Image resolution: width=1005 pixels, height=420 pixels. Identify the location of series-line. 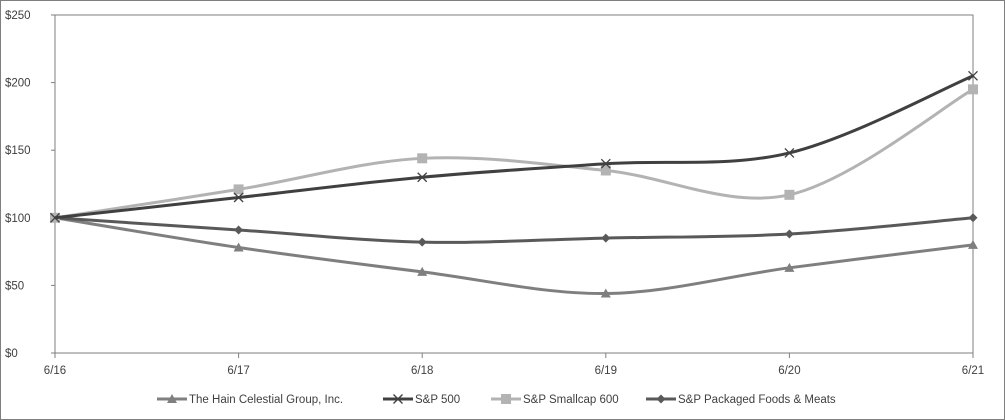
(514, 230).